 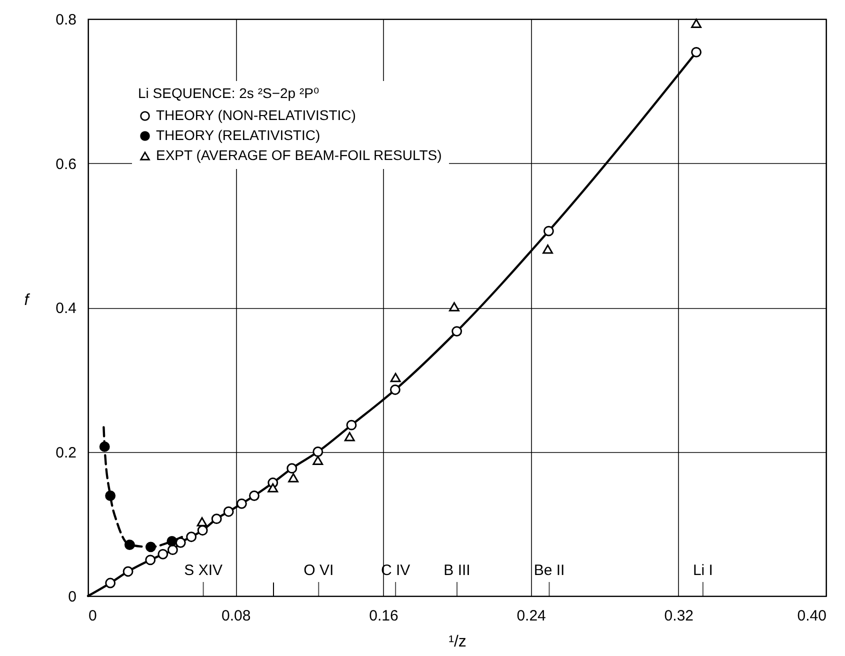 What do you see at coordinates (383, 616) in the screenshot?
I see `x-tick-label: 0.16` at bounding box center [383, 616].